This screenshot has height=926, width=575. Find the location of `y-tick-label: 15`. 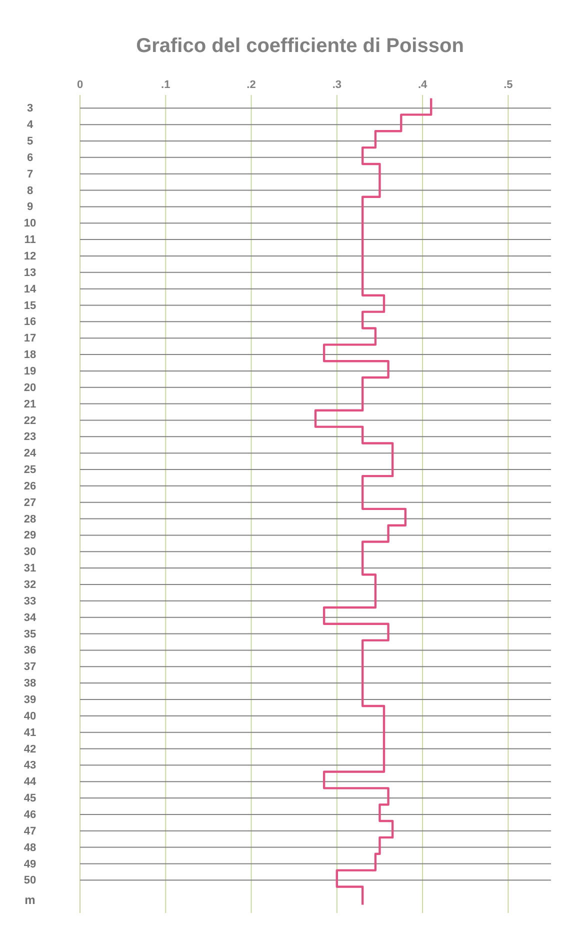

y-tick-label: 15 is located at coordinates (30, 306).